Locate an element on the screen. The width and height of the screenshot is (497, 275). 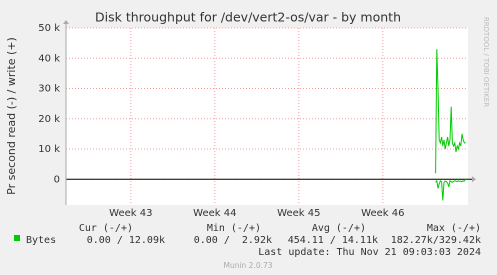
y-tick-label: 0 is located at coordinates (57, 179).